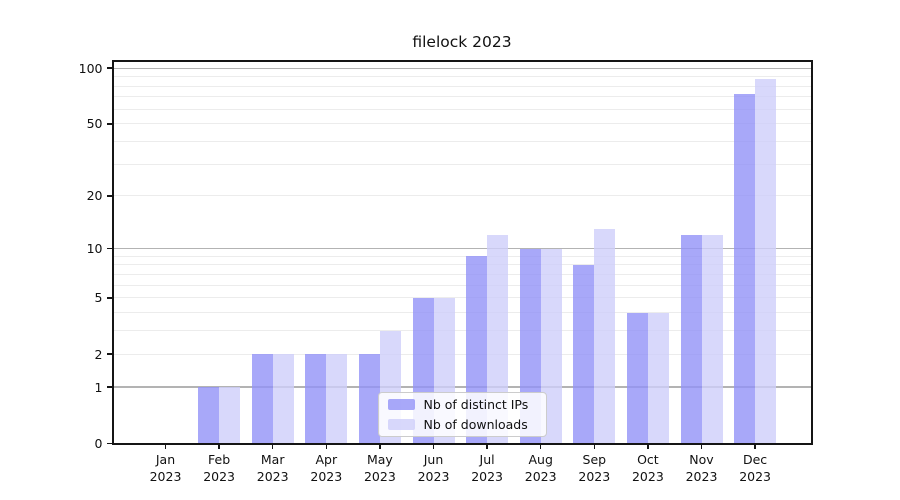  I want to click on x-tick-label-line: Sep, so click(594, 459).